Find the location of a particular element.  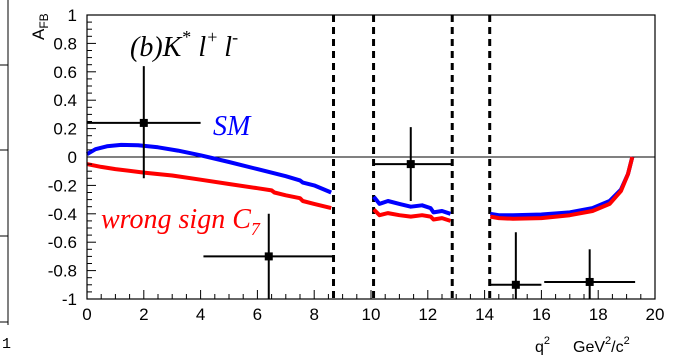

lepton-minus-charge: - is located at coordinates (235, 37).